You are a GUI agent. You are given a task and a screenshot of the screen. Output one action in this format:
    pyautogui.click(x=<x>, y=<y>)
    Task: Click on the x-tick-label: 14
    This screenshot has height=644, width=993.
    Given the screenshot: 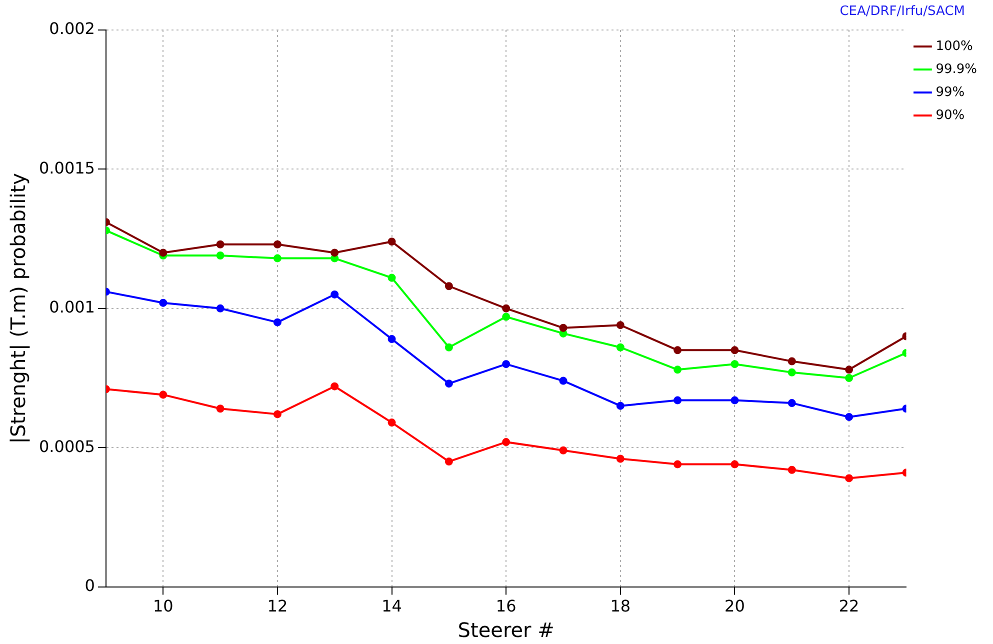 What is the action you would take?
    pyautogui.click(x=392, y=606)
    